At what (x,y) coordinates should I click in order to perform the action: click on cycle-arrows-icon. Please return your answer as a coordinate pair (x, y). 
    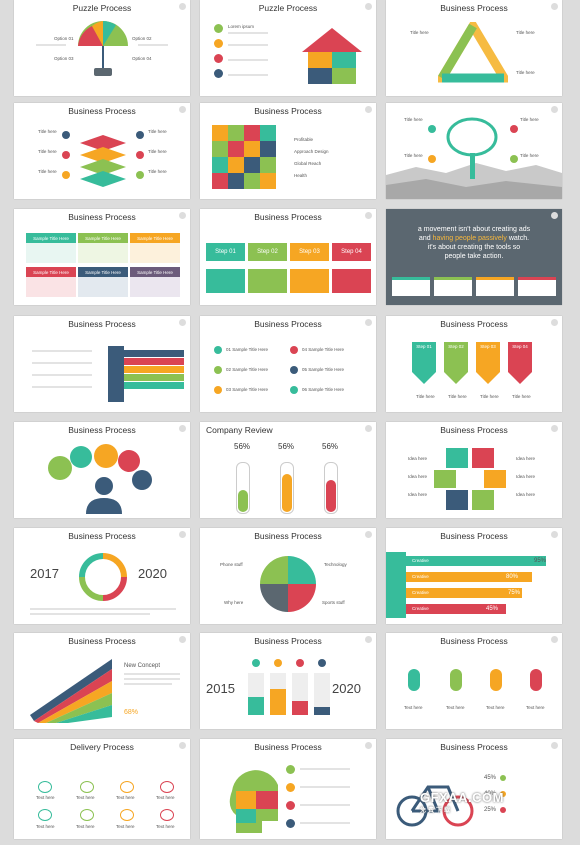
    Looking at the image, I should click on (103, 577).